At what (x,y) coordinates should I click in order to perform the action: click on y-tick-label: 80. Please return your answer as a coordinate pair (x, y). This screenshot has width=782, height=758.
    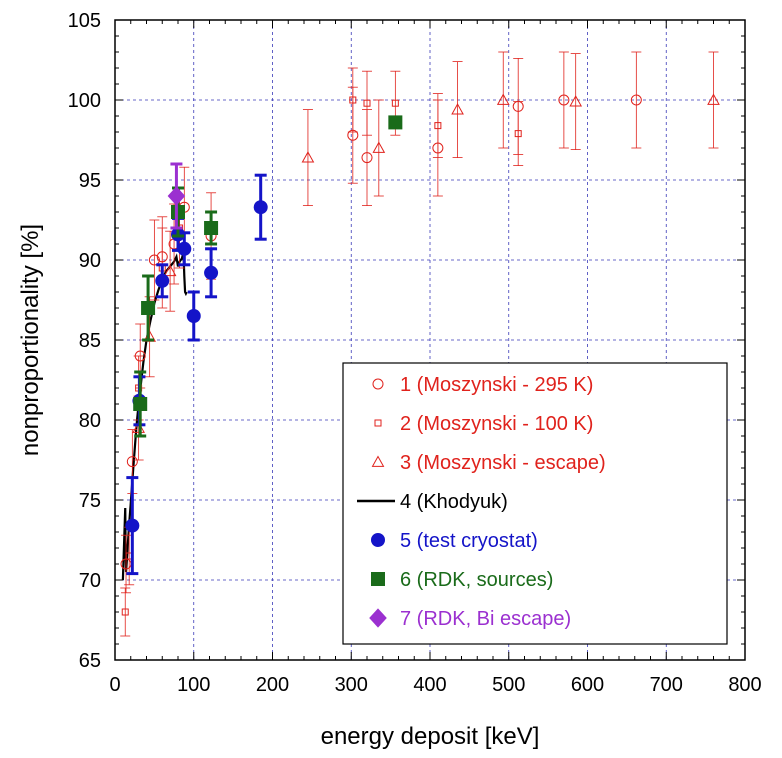
    Looking at the image, I should click on (90, 421).